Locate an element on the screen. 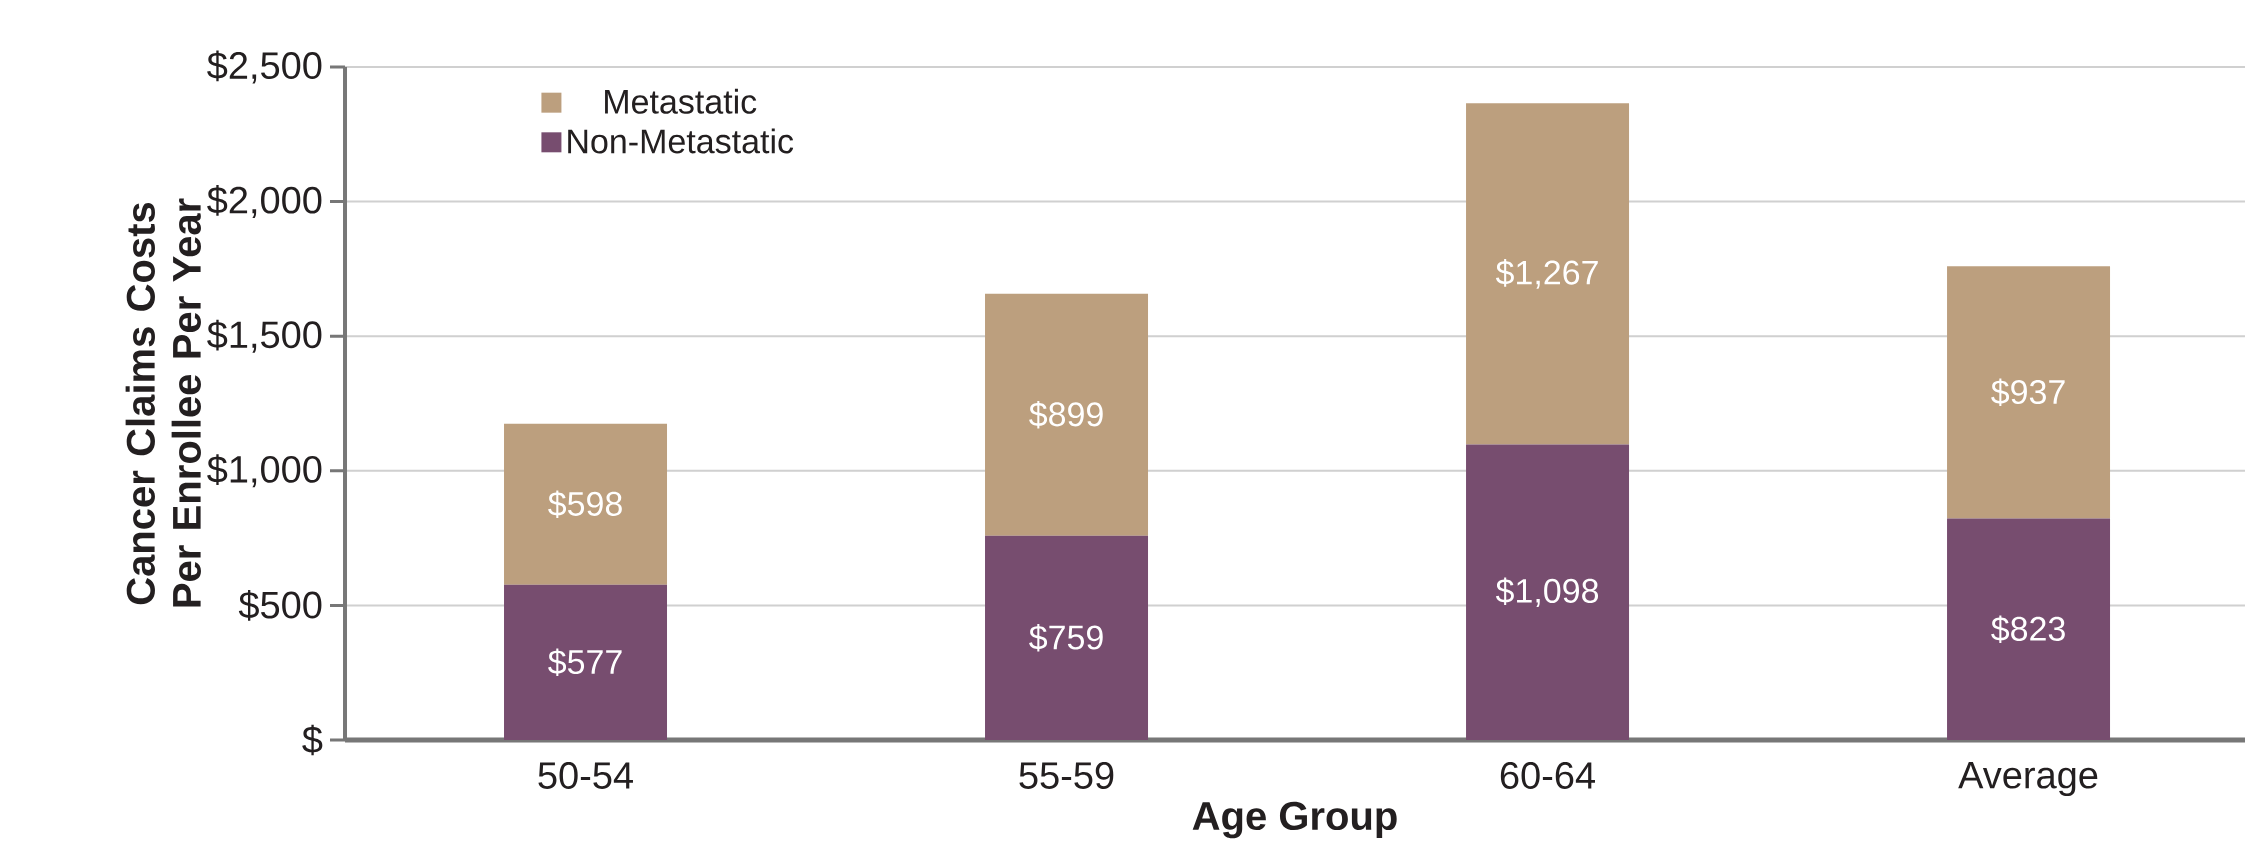 The height and width of the screenshot is (857, 2251). data-label: $823 is located at coordinates (2028, 629).